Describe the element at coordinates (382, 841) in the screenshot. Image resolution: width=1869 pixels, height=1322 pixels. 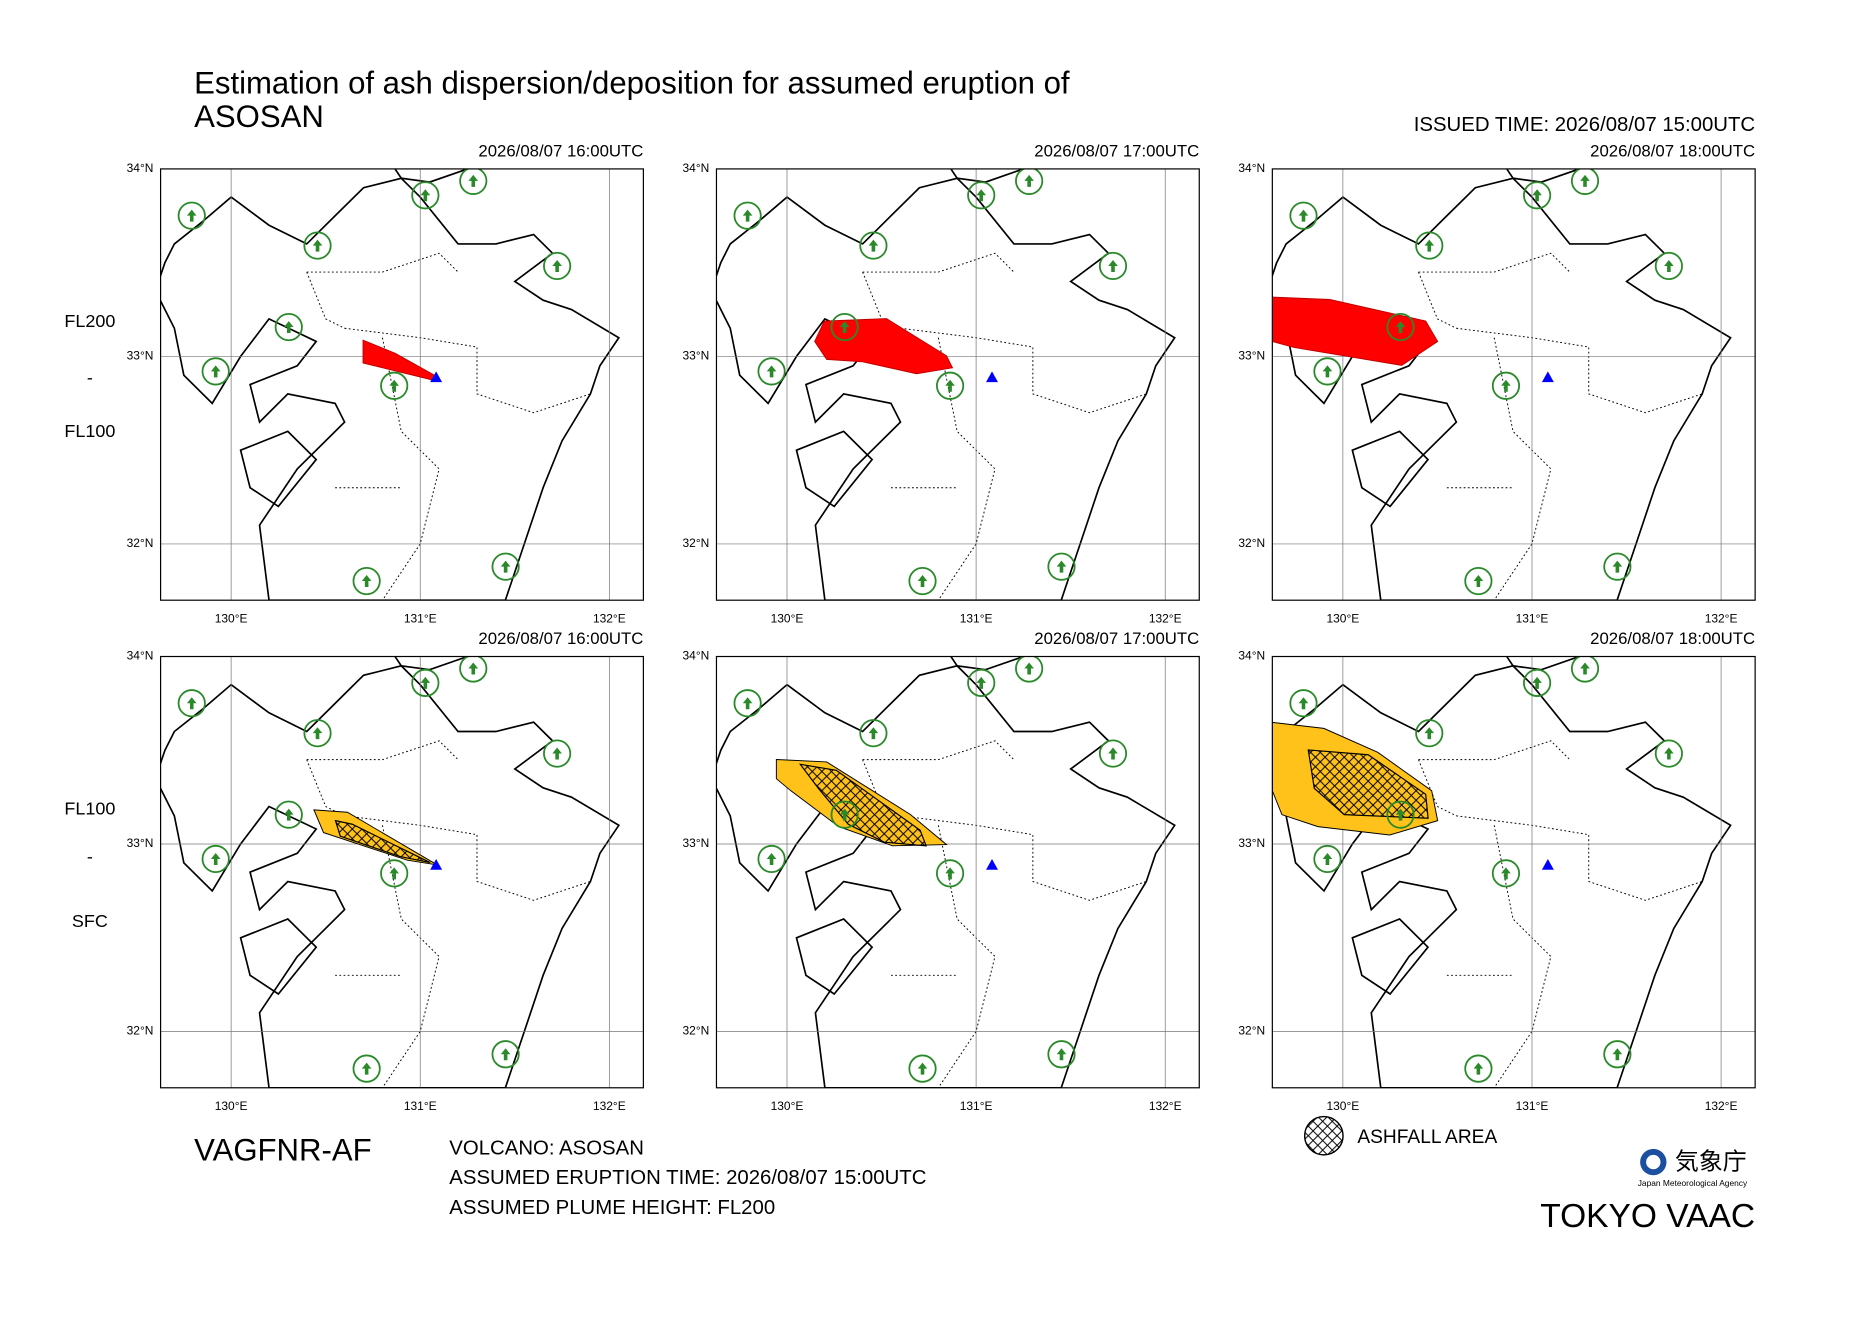
I see `ashfall-area` at that location.